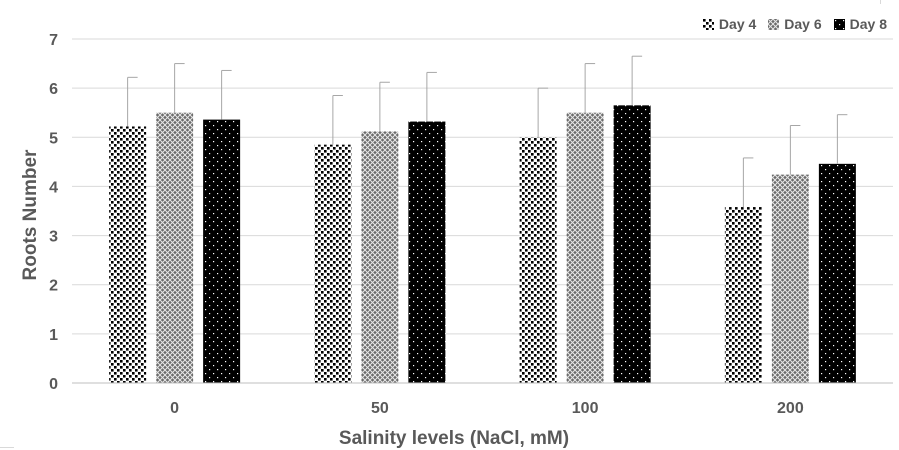  I want to click on legend-item-day-4: Day 4, so click(729, 24).